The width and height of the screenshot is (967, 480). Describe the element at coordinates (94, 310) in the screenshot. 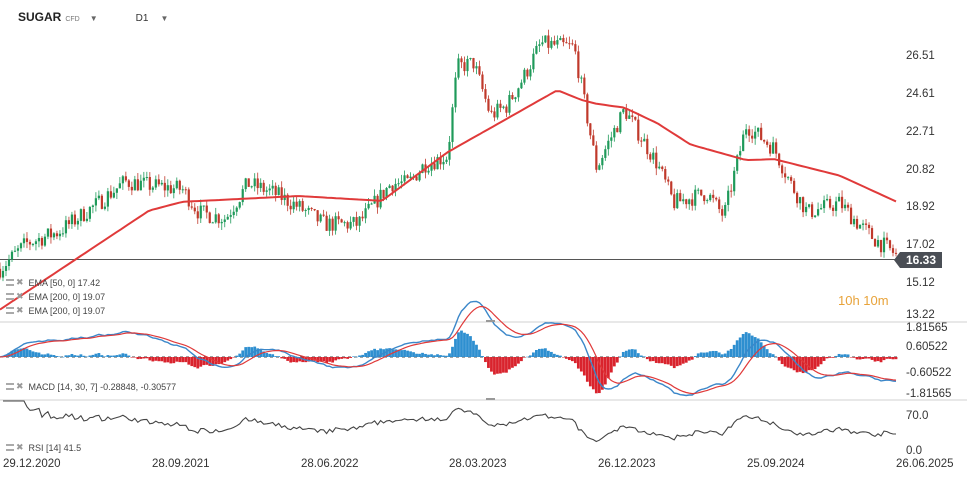

I see `indicator-value: 19.07` at that location.